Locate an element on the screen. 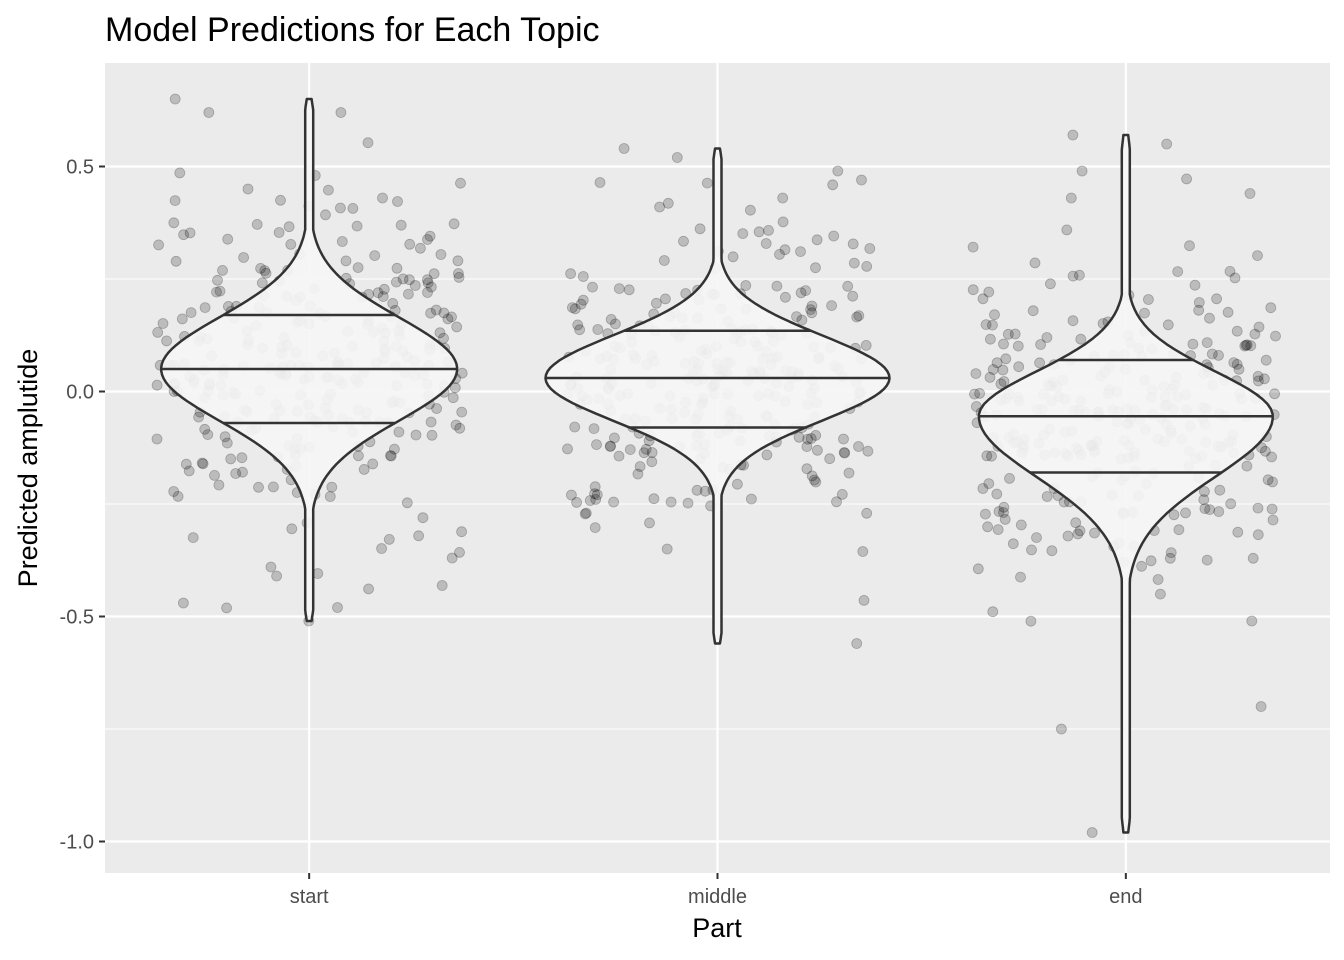  x-axis: start middle end is located at coordinates (716, 890).